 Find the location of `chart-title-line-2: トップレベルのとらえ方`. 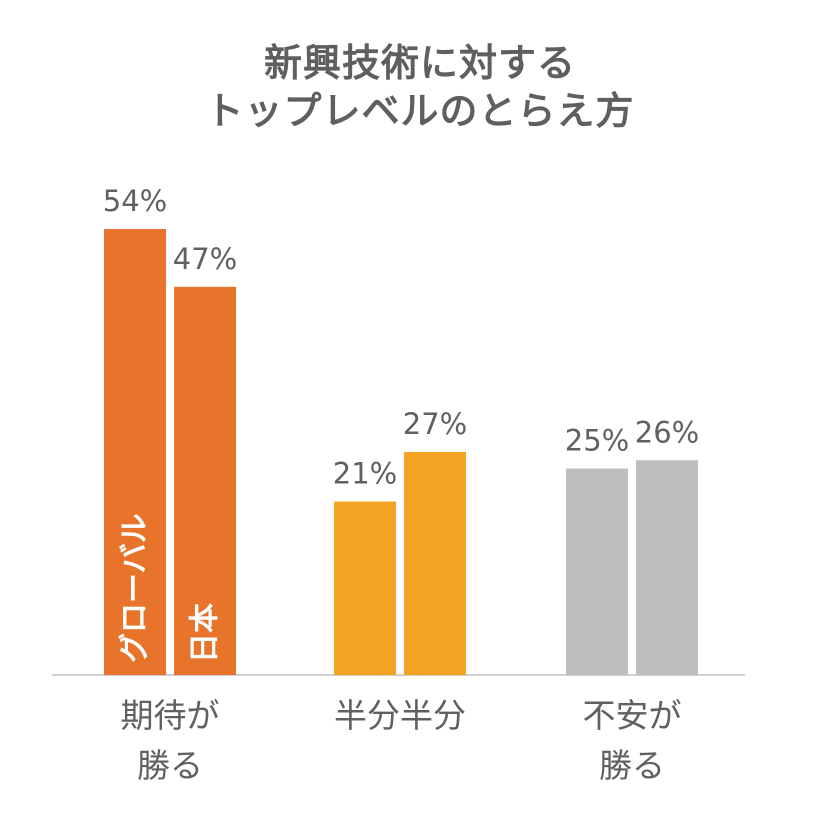

chart-title-line-2: トップレベルのとらえ方 is located at coordinates (420, 111).